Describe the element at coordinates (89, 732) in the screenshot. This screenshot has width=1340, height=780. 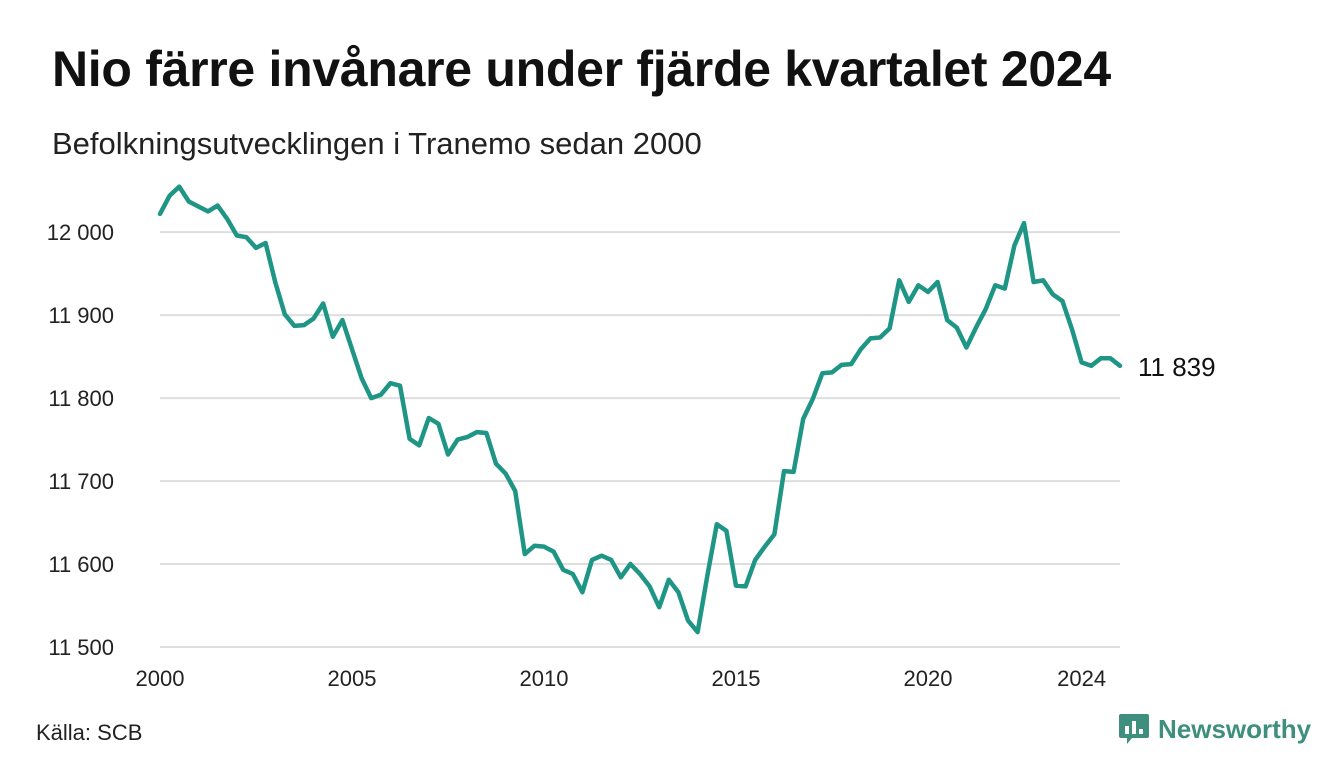
I see `source-label: Källa: SCB` at that location.